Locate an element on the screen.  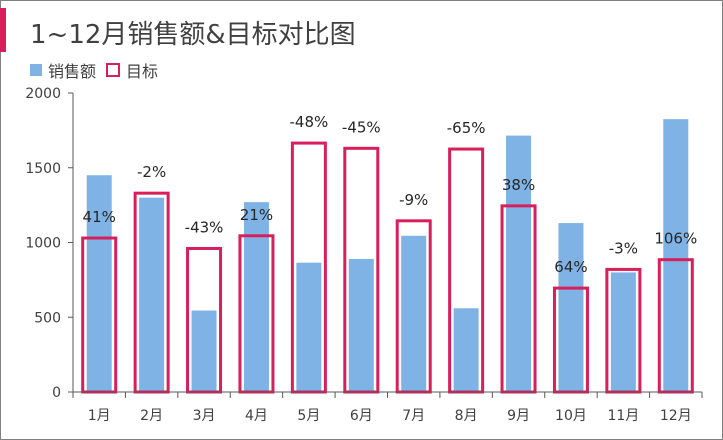
legend-label-sales: 销售额 is located at coordinates (72, 71).